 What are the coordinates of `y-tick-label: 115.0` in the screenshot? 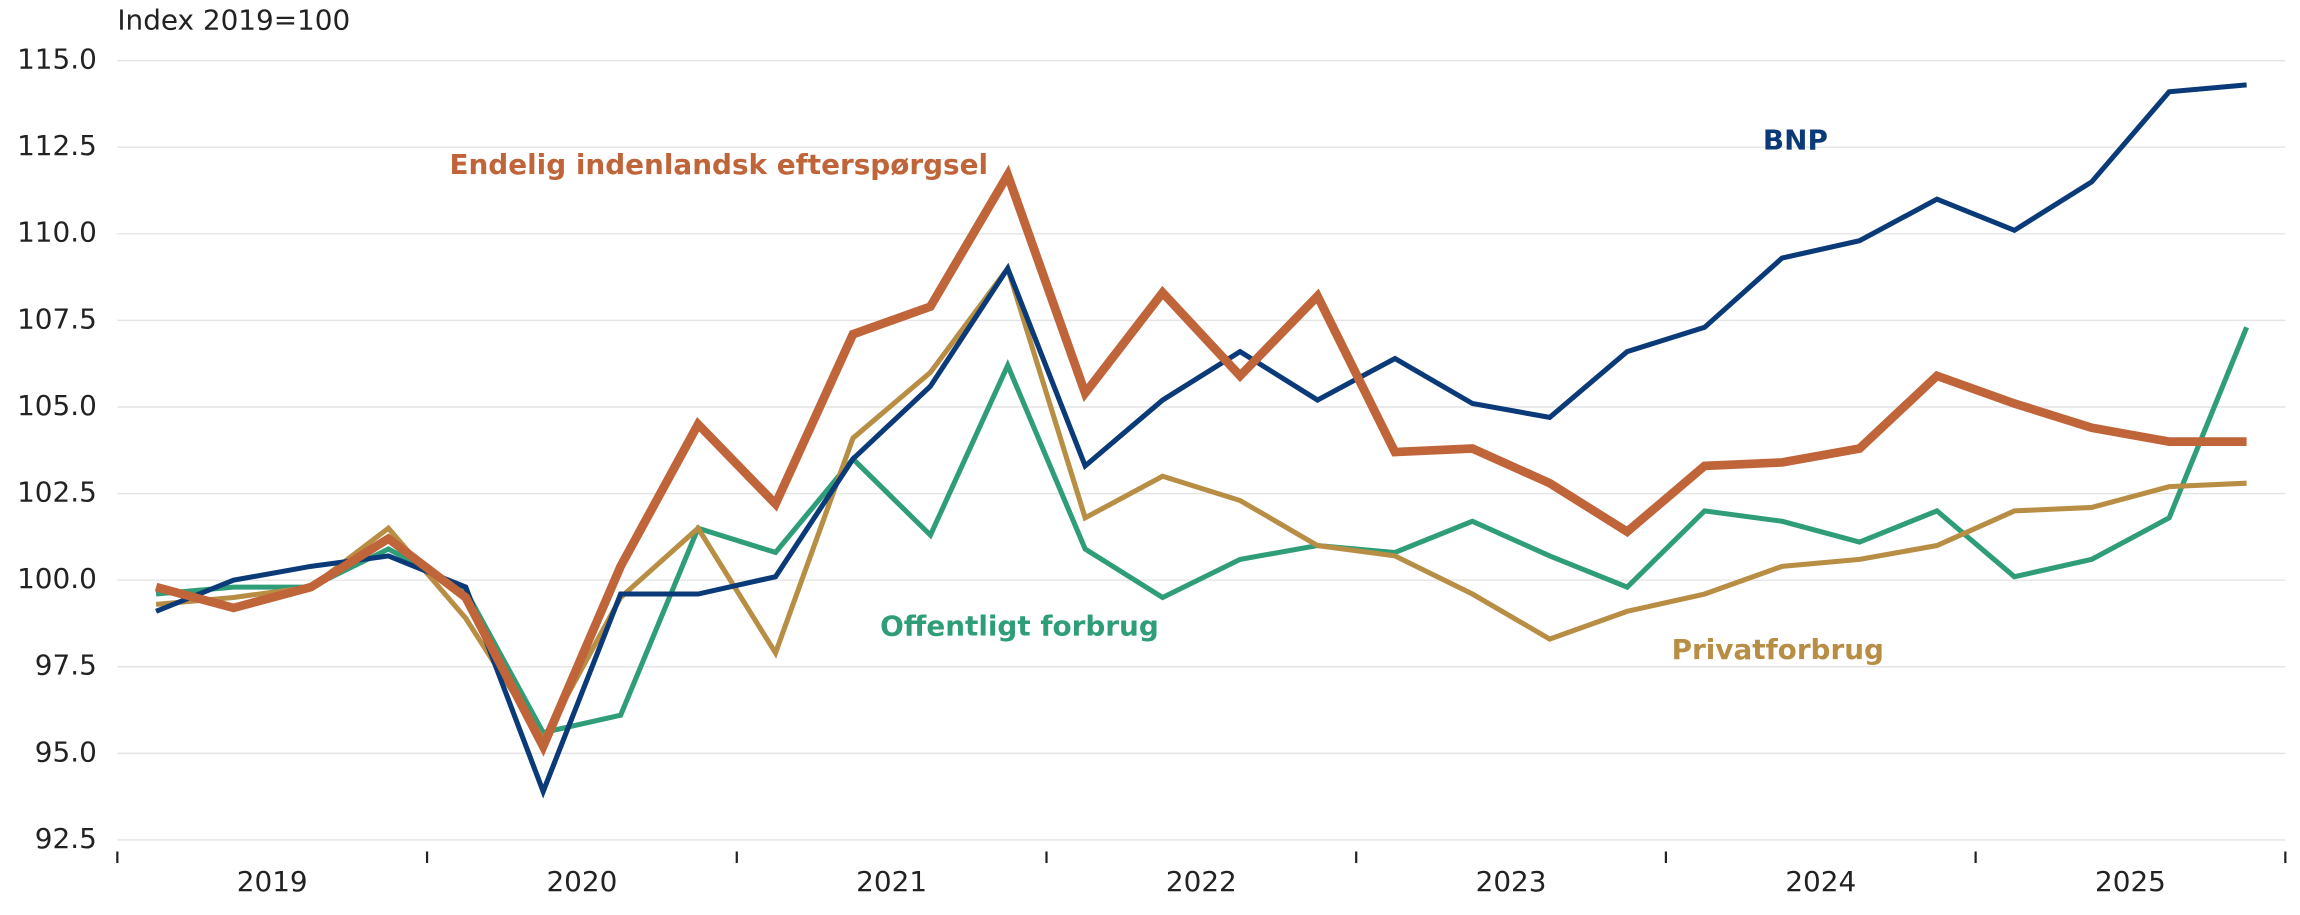 It's located at (57, 59).